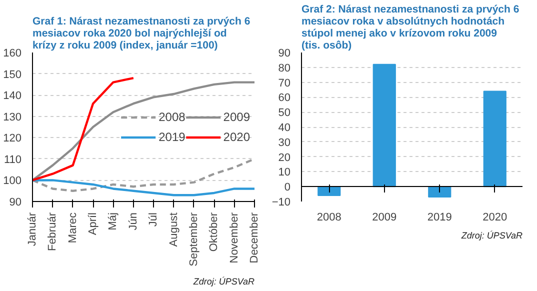 The height and width of the screenshot is (291, 537). What do you see at coordinates (133, 221) in the screenshot?
I see `x-tick-label: Jún` at bounding box center [133, 221].